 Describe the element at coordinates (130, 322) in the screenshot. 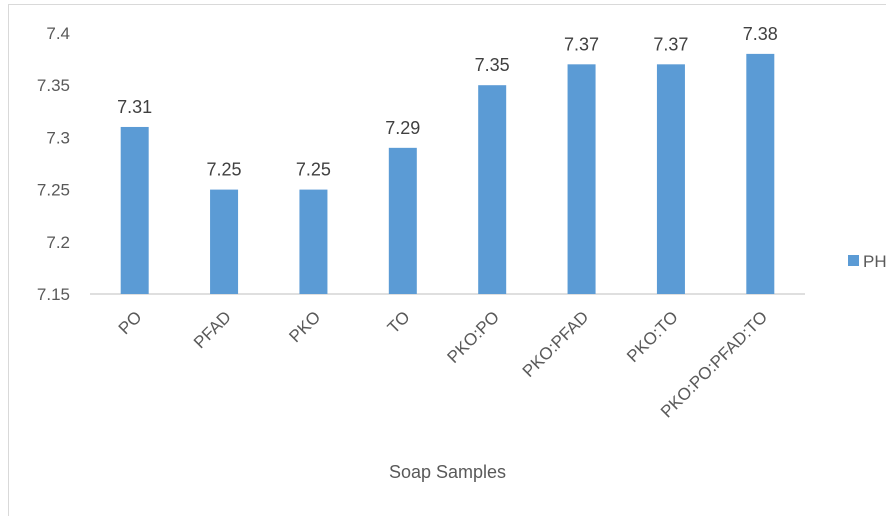

I see `x-tick-label: PO` at that location.